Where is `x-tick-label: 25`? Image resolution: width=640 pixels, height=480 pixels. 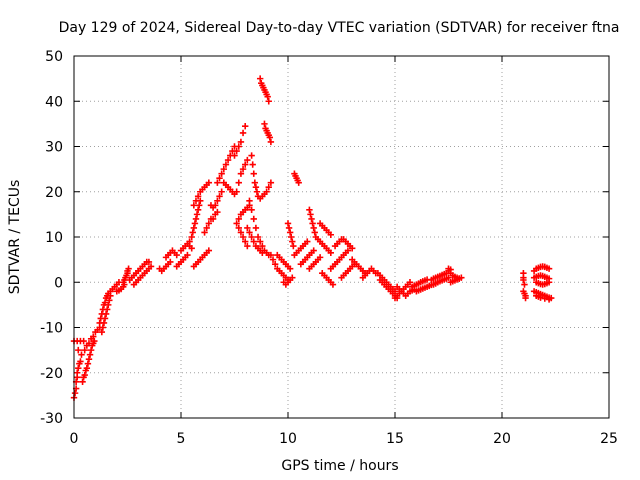 x-tick-label: 25 is located at coordinates (609, 439).